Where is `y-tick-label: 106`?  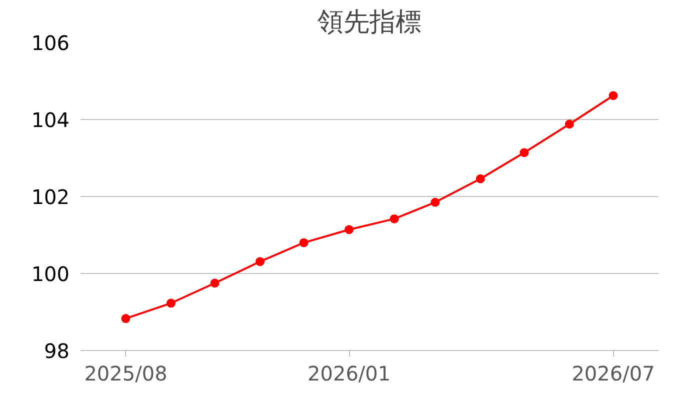 y-tick-label: 106 is located at coordinates (50, 43).